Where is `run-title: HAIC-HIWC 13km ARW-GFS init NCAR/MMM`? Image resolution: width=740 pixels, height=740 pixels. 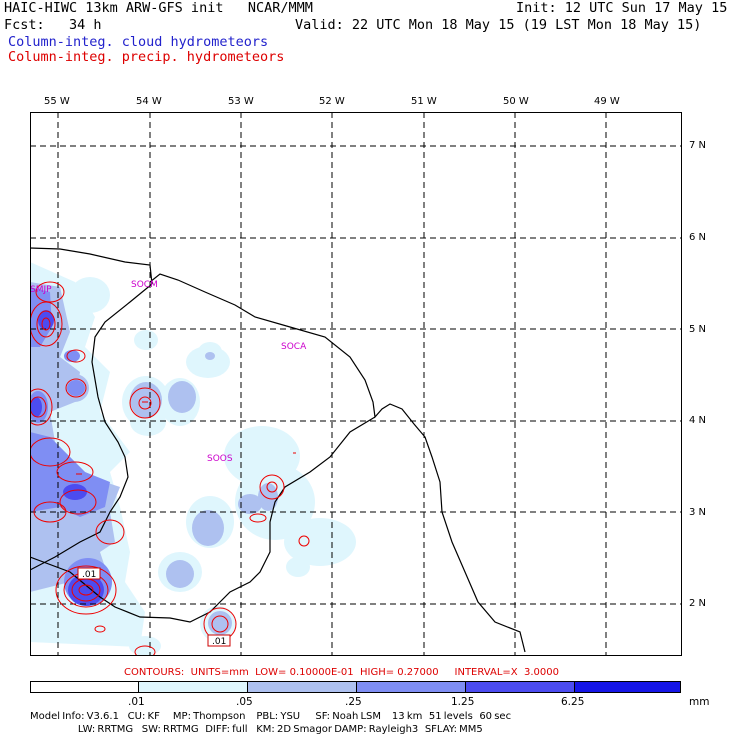
run-title: HAIC-HIWC 13km ARW-GFS init NCAR/MMM is located at coordinates (158, 8).